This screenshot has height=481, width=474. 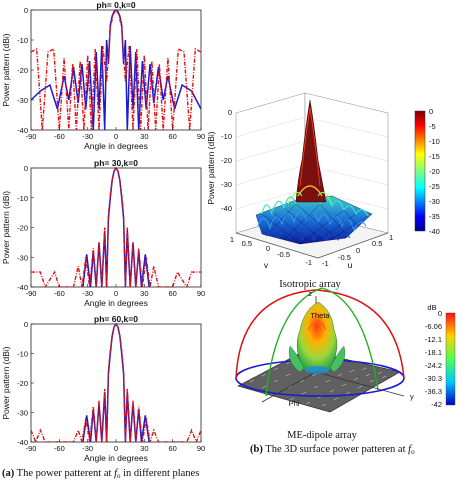 I want to click on v-tick: 0, so click(x=268, y=248).